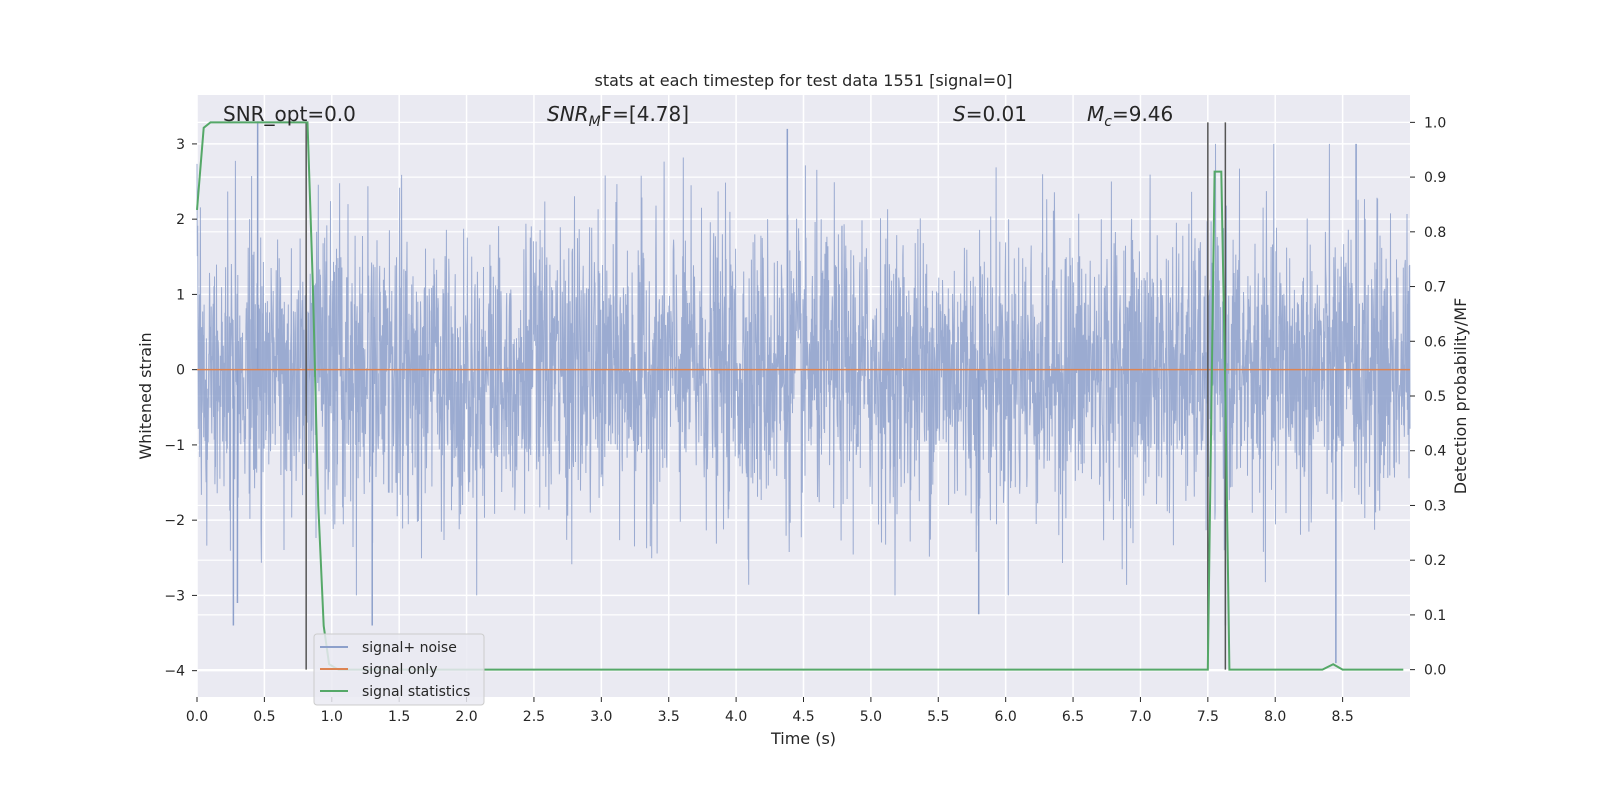  What do you see at coordinates (289, 114) in the screenshot?
I see `annotation-snr-opt: SNR_opt=0.0` at bounding box center [289, 114].